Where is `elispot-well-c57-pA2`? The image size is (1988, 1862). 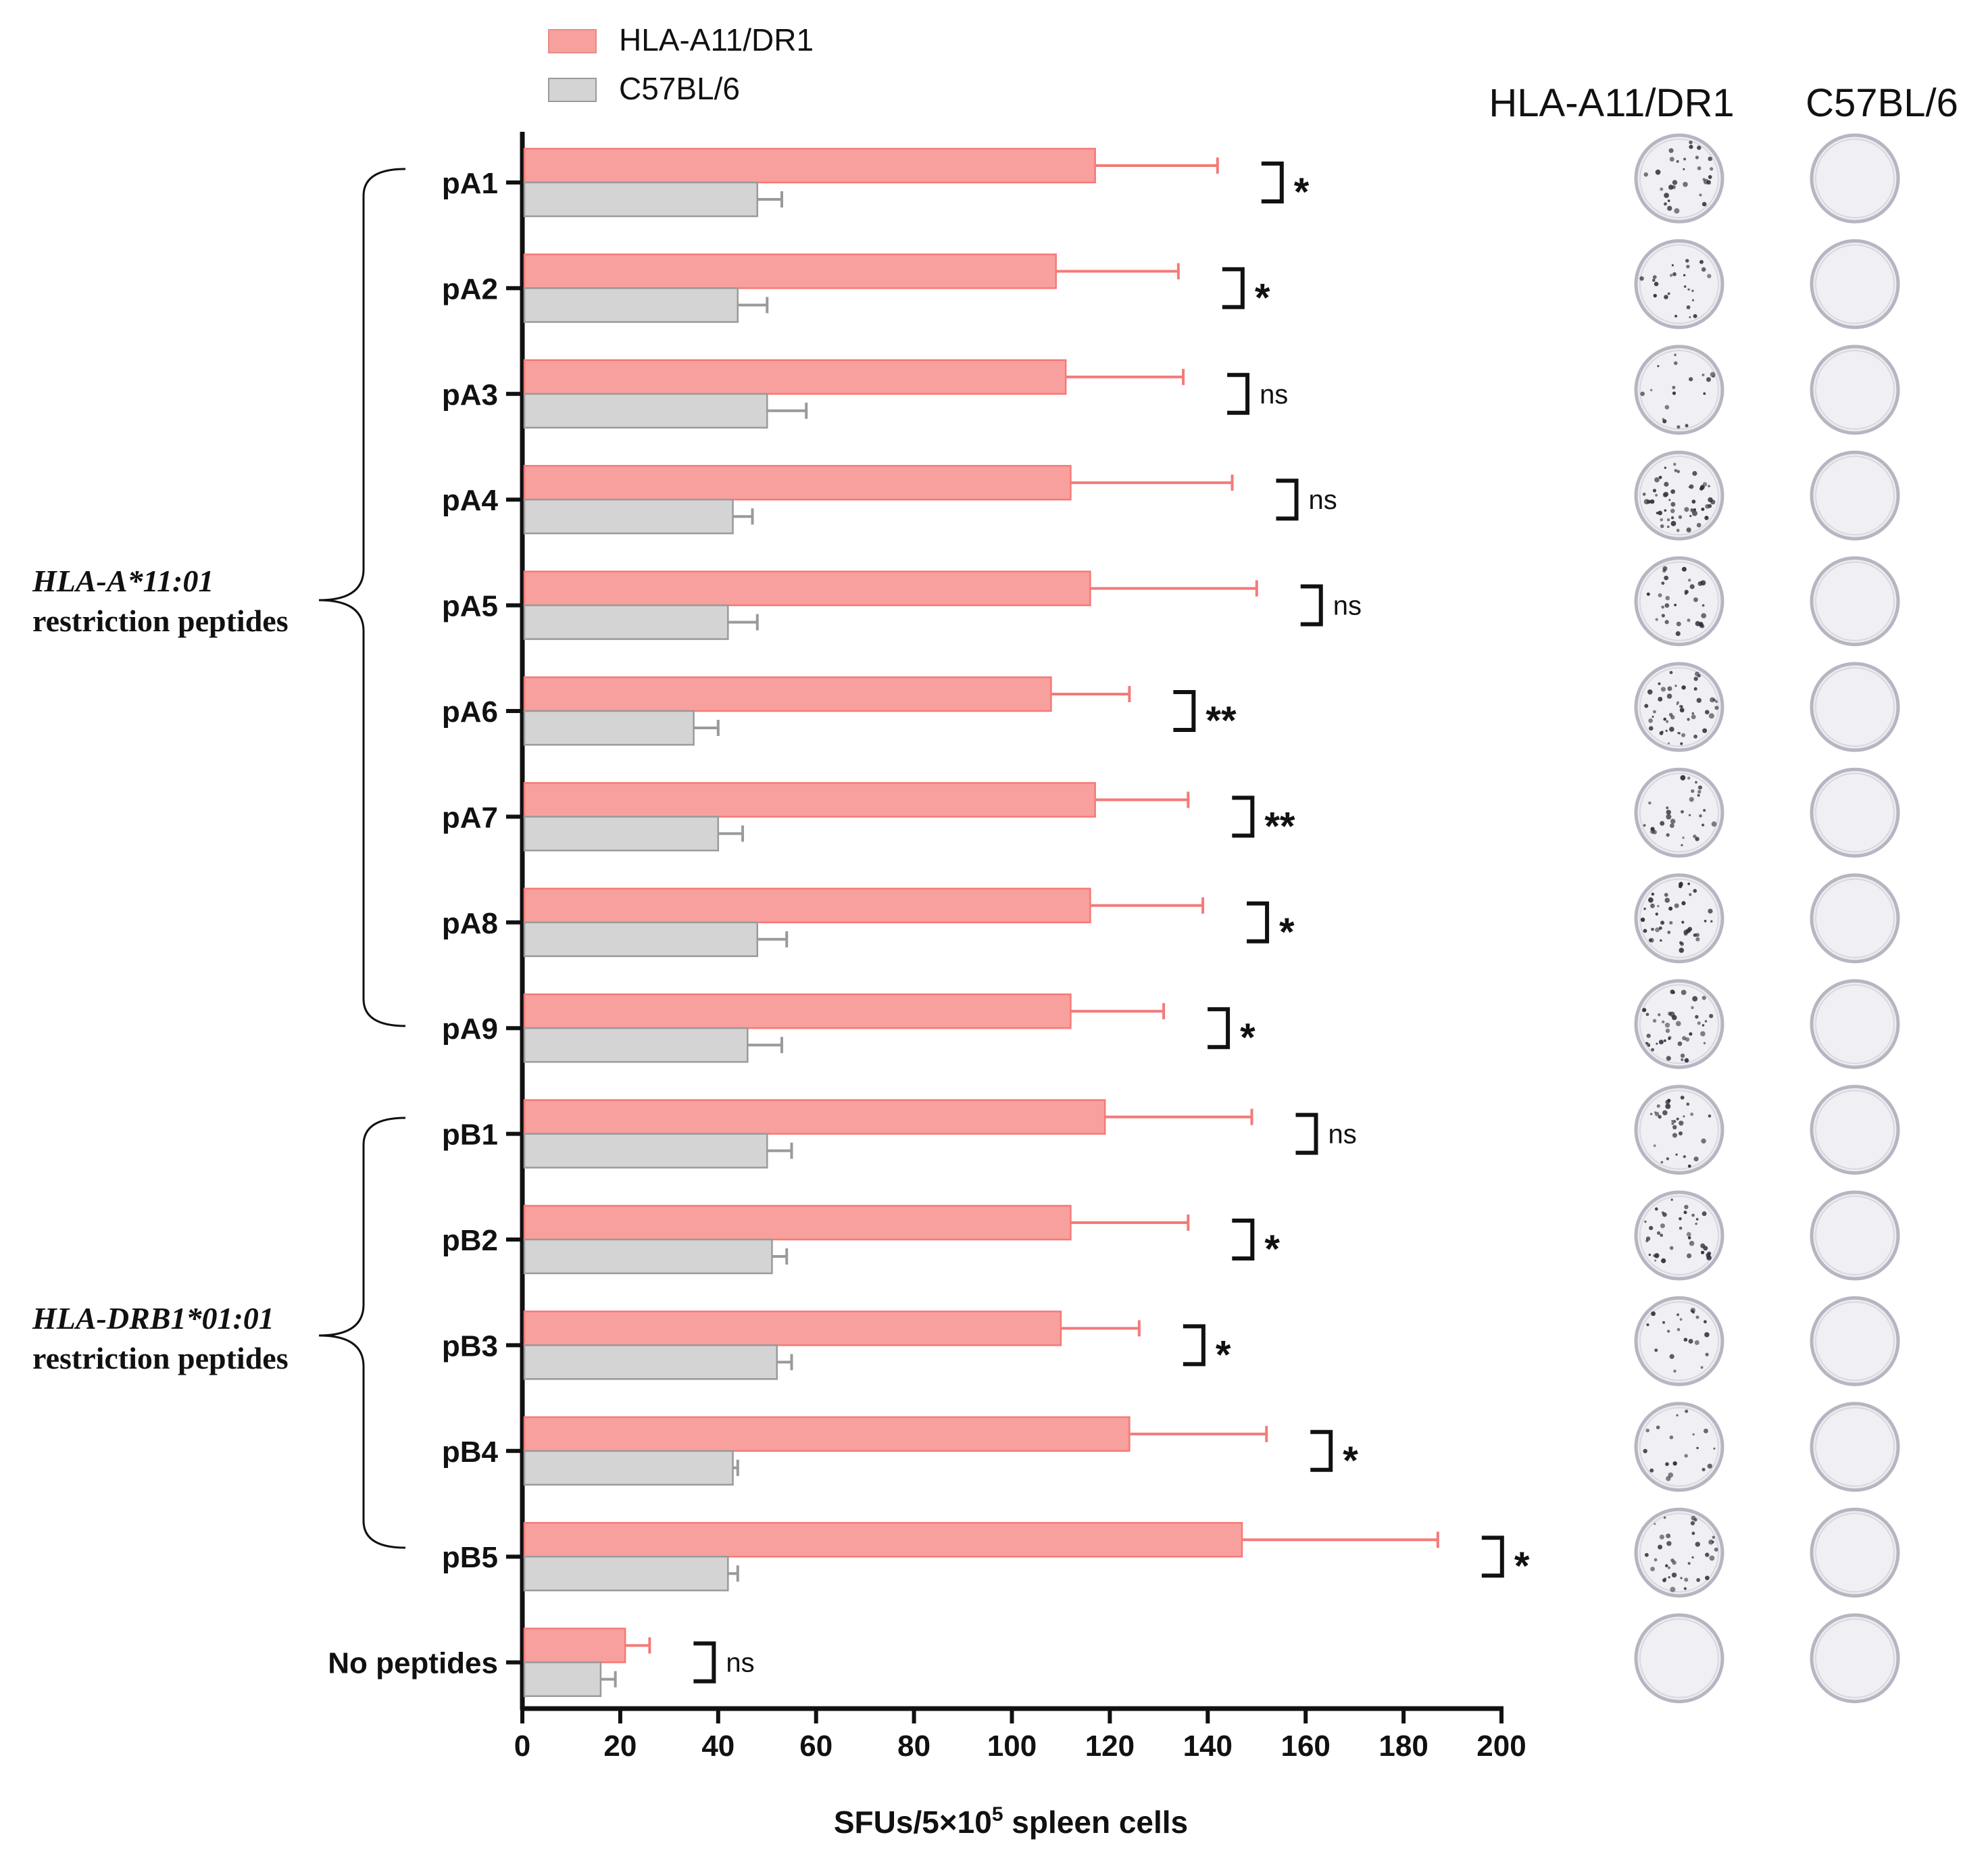
elispot-well-c57-pA2 is located at coordinates (1855, 284).